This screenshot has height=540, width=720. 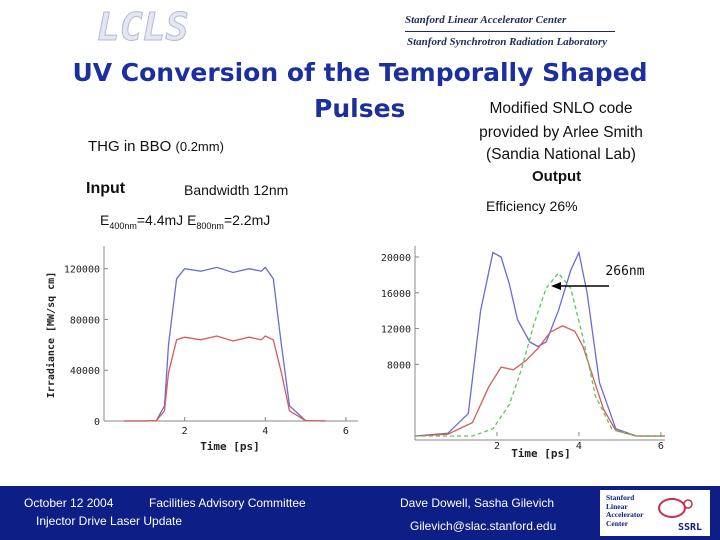 I want to click on c1-ytick-label: 40000, so click(x=85, y=371).